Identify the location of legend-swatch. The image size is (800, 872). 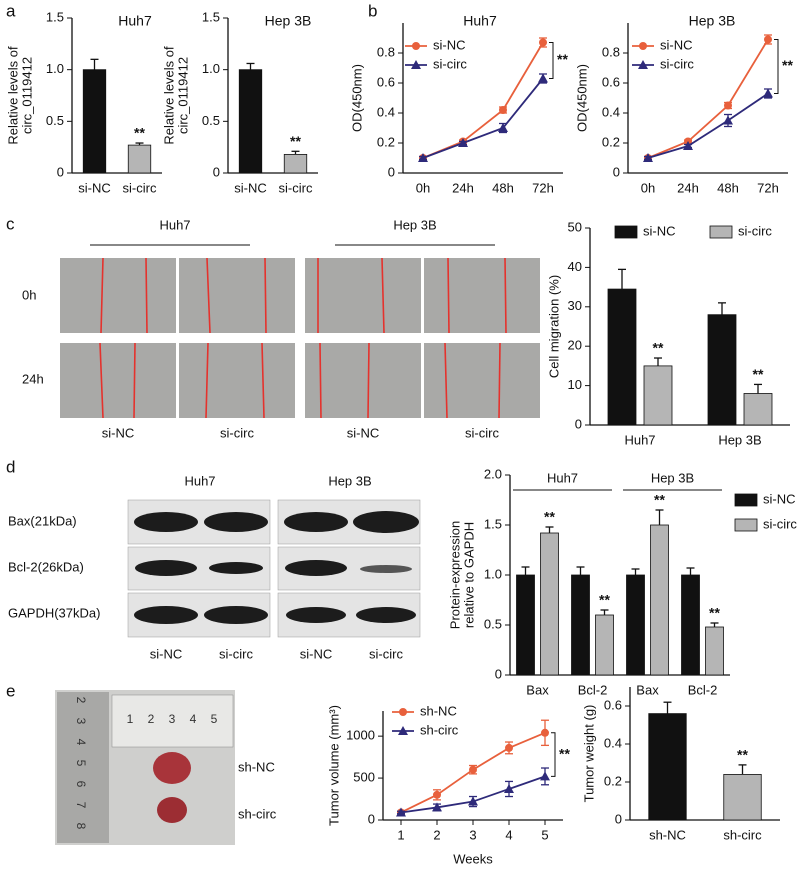
(721, 232).